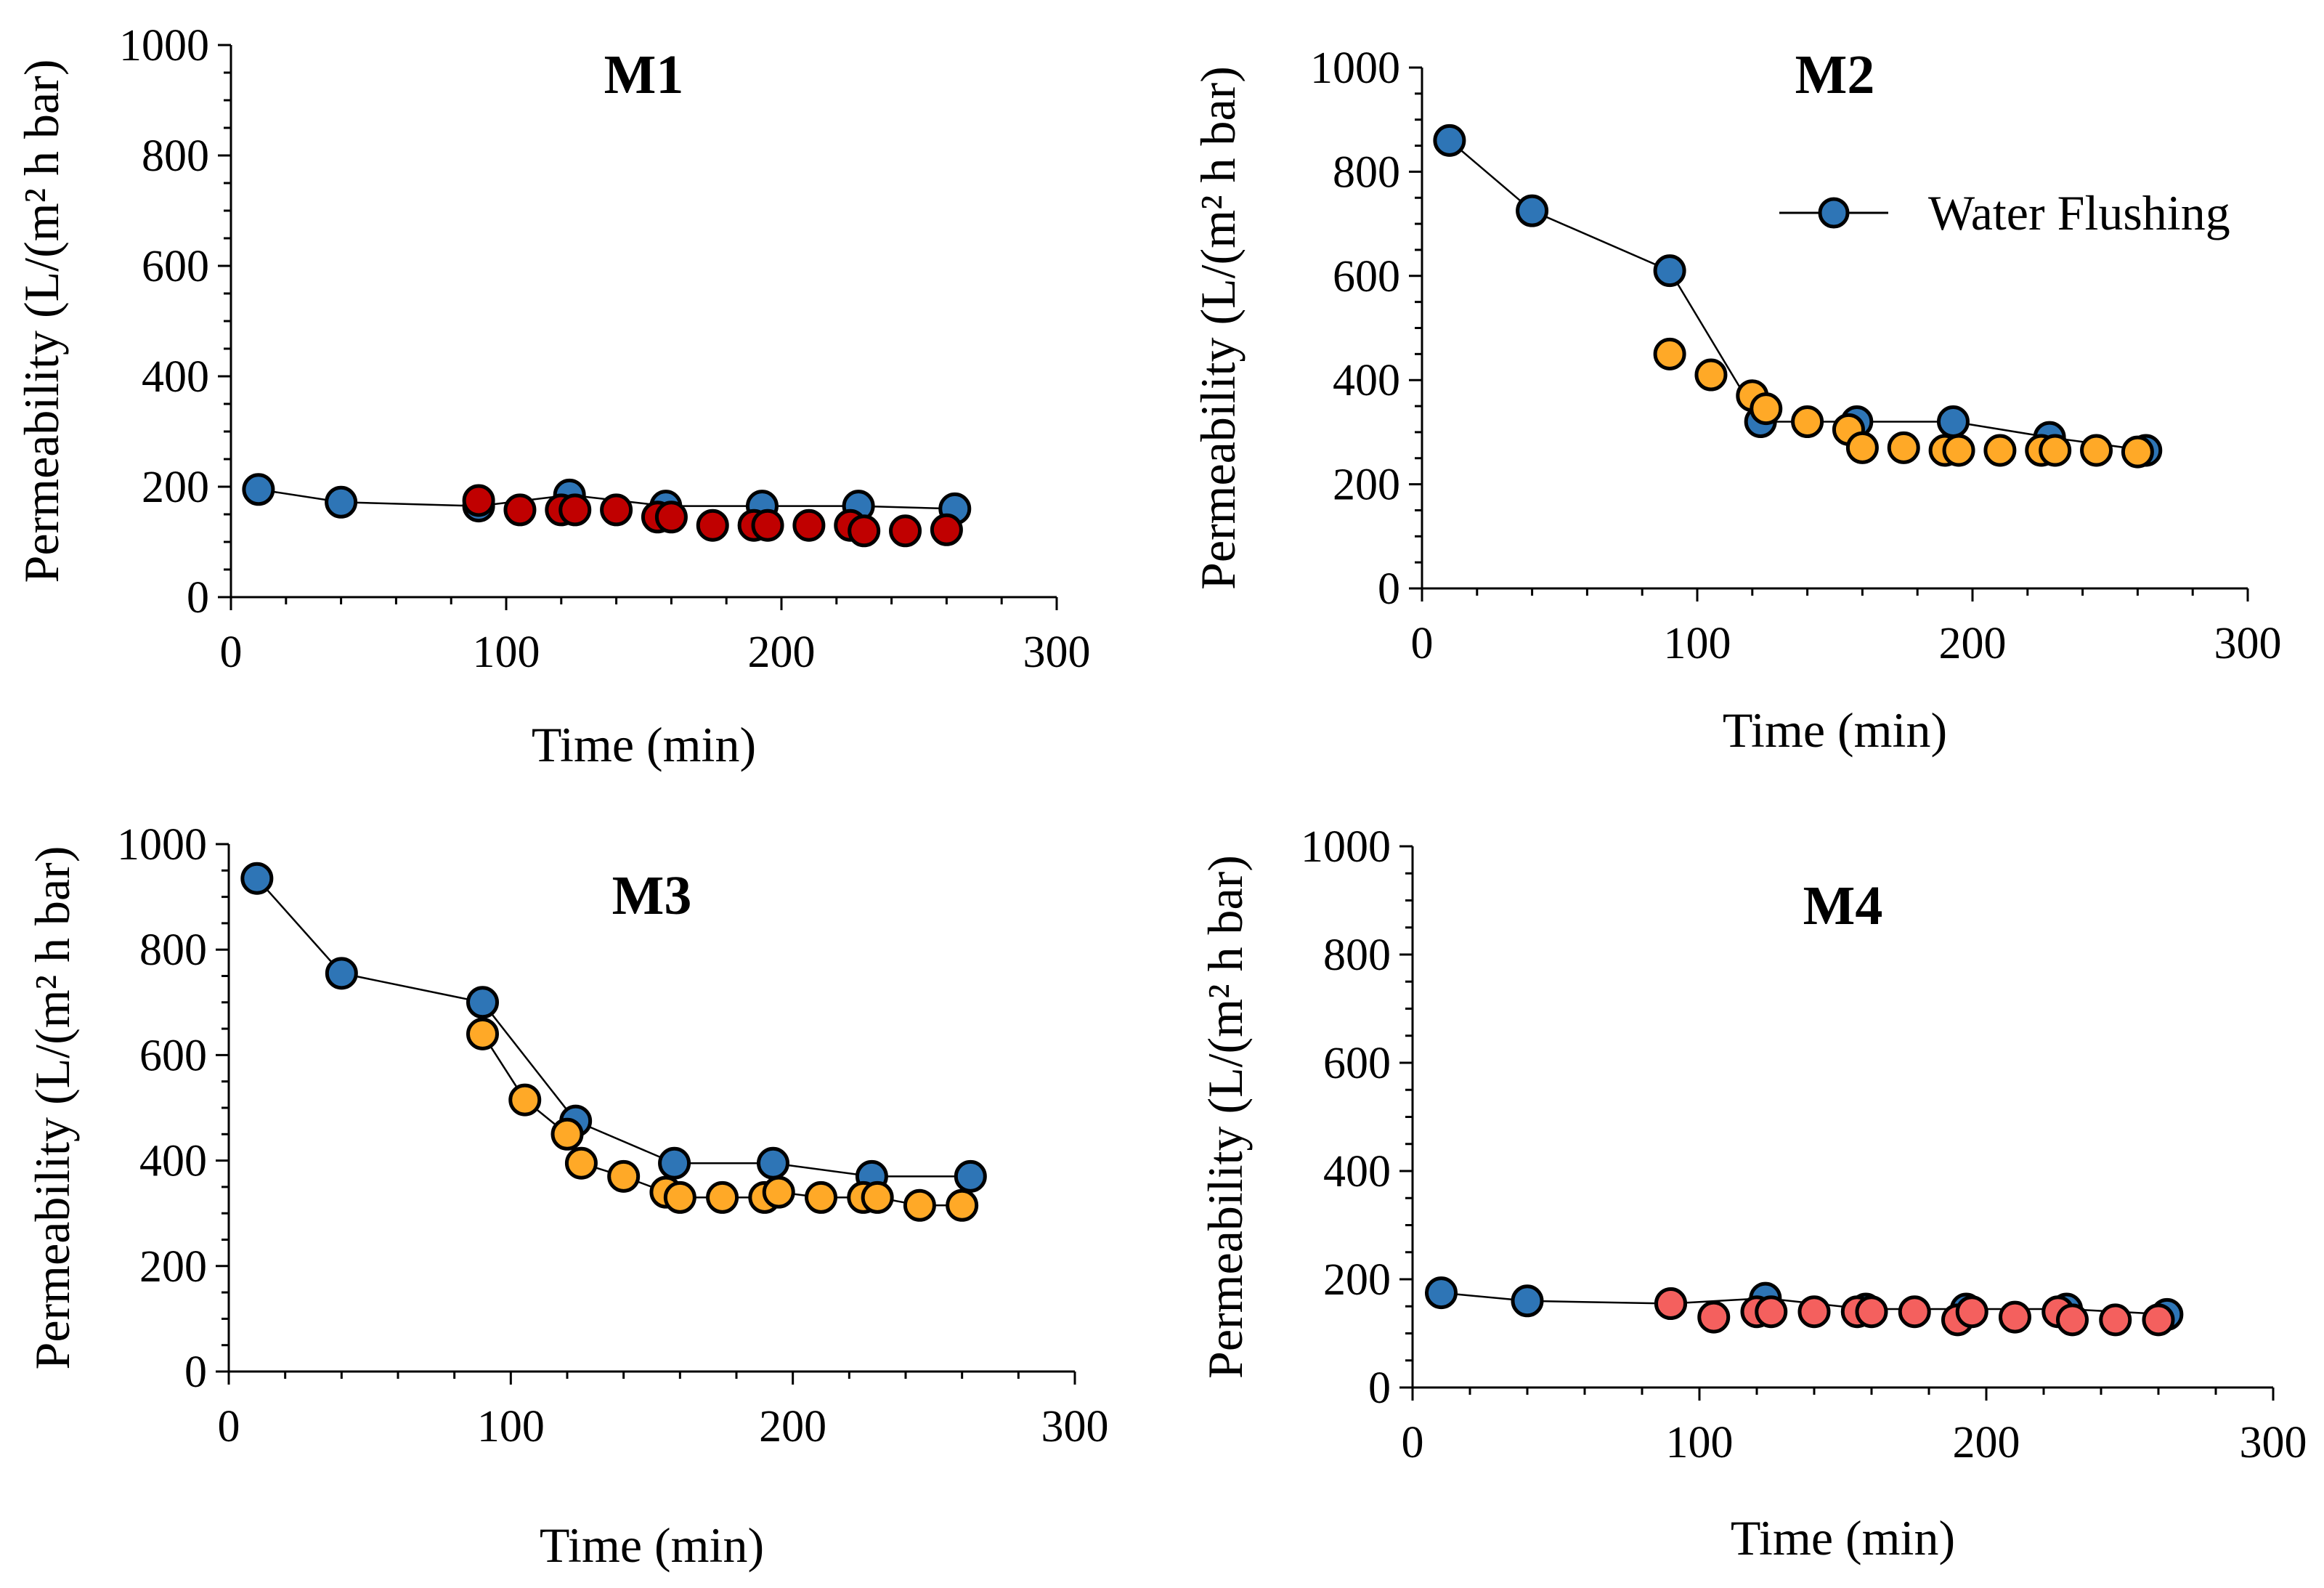 The height and width of the screenshot is (1588, 2324). I want to click on chart-title: M3, so click(652, 895).